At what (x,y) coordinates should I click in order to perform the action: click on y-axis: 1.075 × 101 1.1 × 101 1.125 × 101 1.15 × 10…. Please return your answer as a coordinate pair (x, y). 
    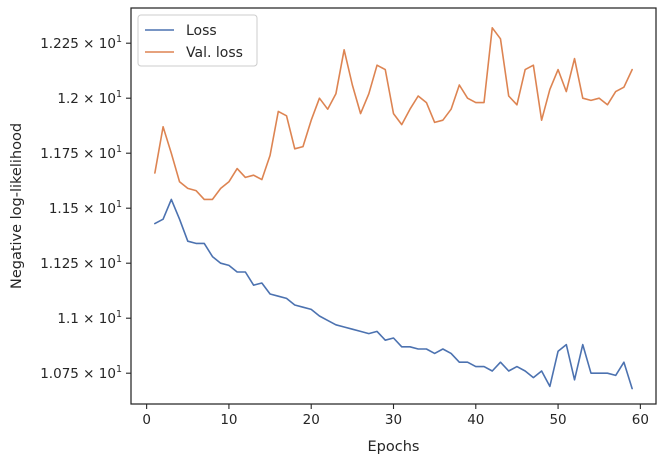
    Looking at the image, I should click on (85, 208).